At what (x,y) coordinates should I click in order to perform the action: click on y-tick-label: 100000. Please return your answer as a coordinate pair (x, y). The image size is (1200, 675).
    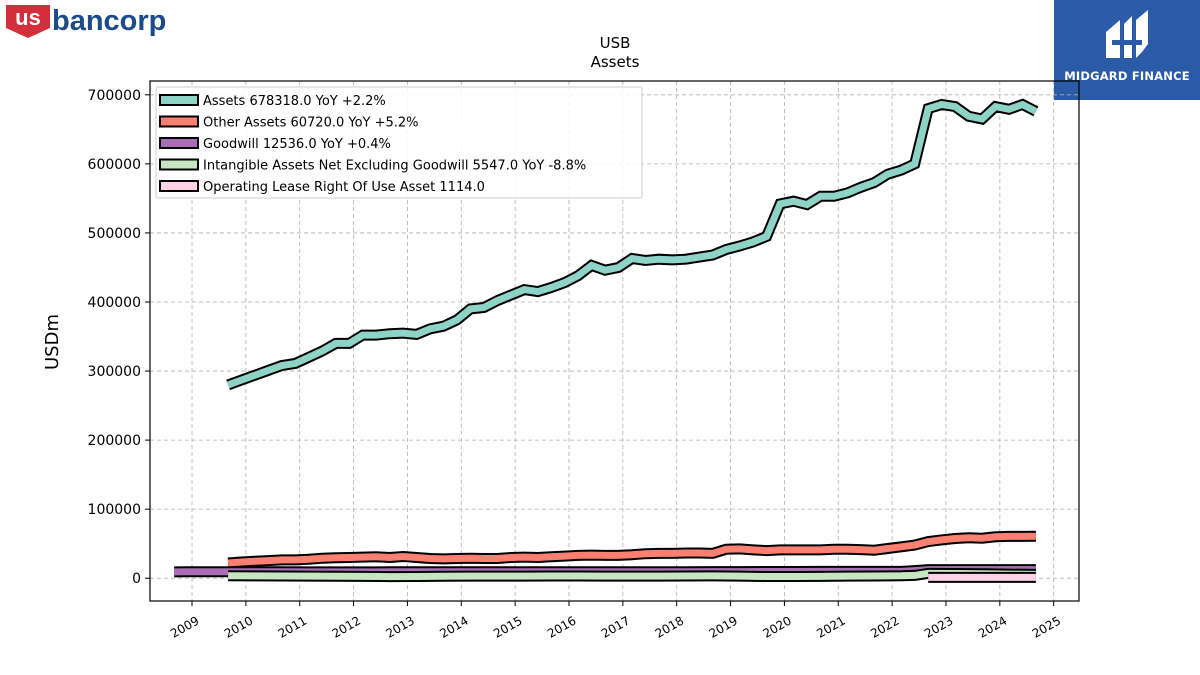
    Looking at the image, I should click on (114, 510).